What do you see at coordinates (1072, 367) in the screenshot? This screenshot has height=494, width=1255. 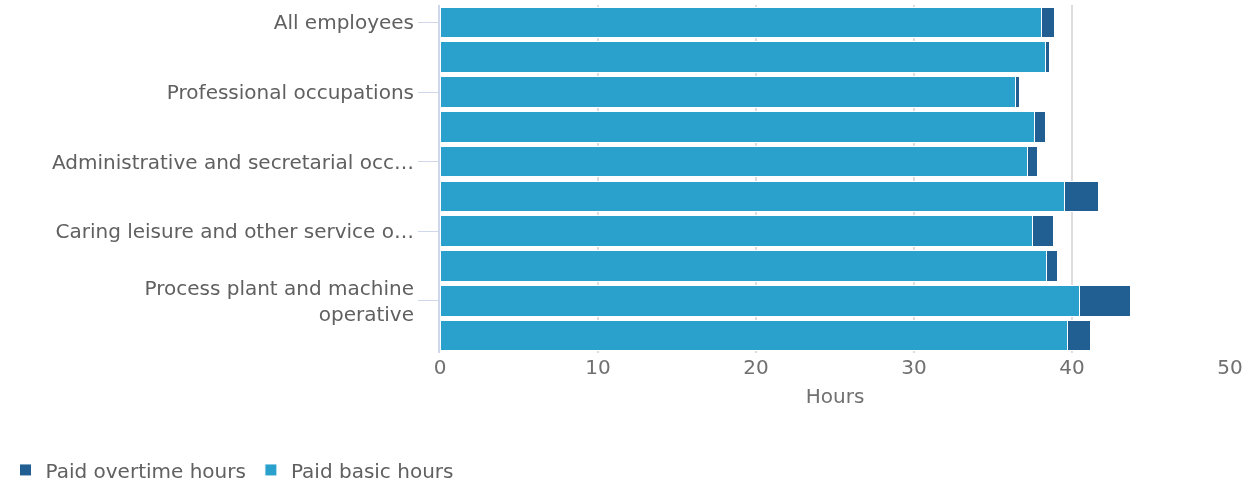 I see `x-tick-label: 40` at bounding box center [1072, 367].